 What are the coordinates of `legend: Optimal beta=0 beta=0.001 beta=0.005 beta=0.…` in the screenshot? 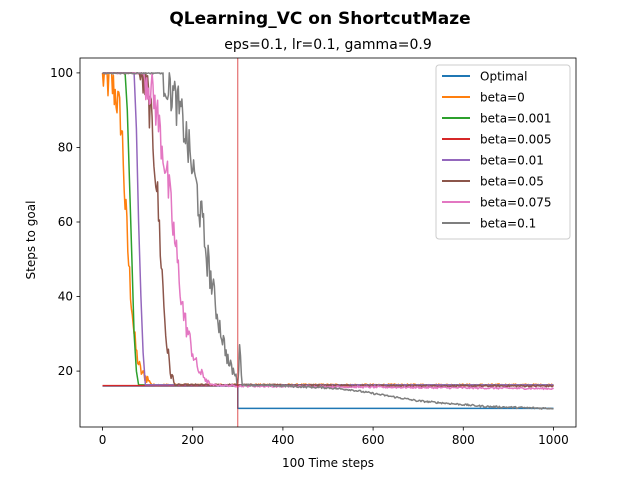 It's located at (503, 152).